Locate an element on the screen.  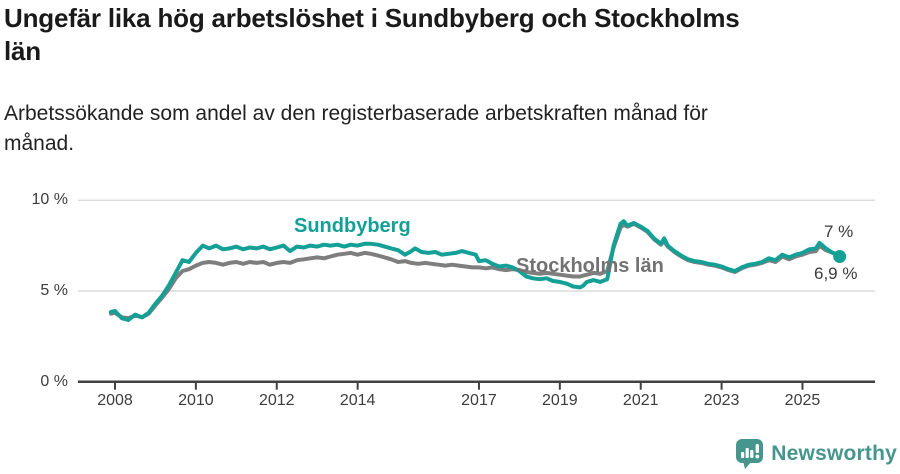
chart-title-line2: län is located at coordinates (22, 51).